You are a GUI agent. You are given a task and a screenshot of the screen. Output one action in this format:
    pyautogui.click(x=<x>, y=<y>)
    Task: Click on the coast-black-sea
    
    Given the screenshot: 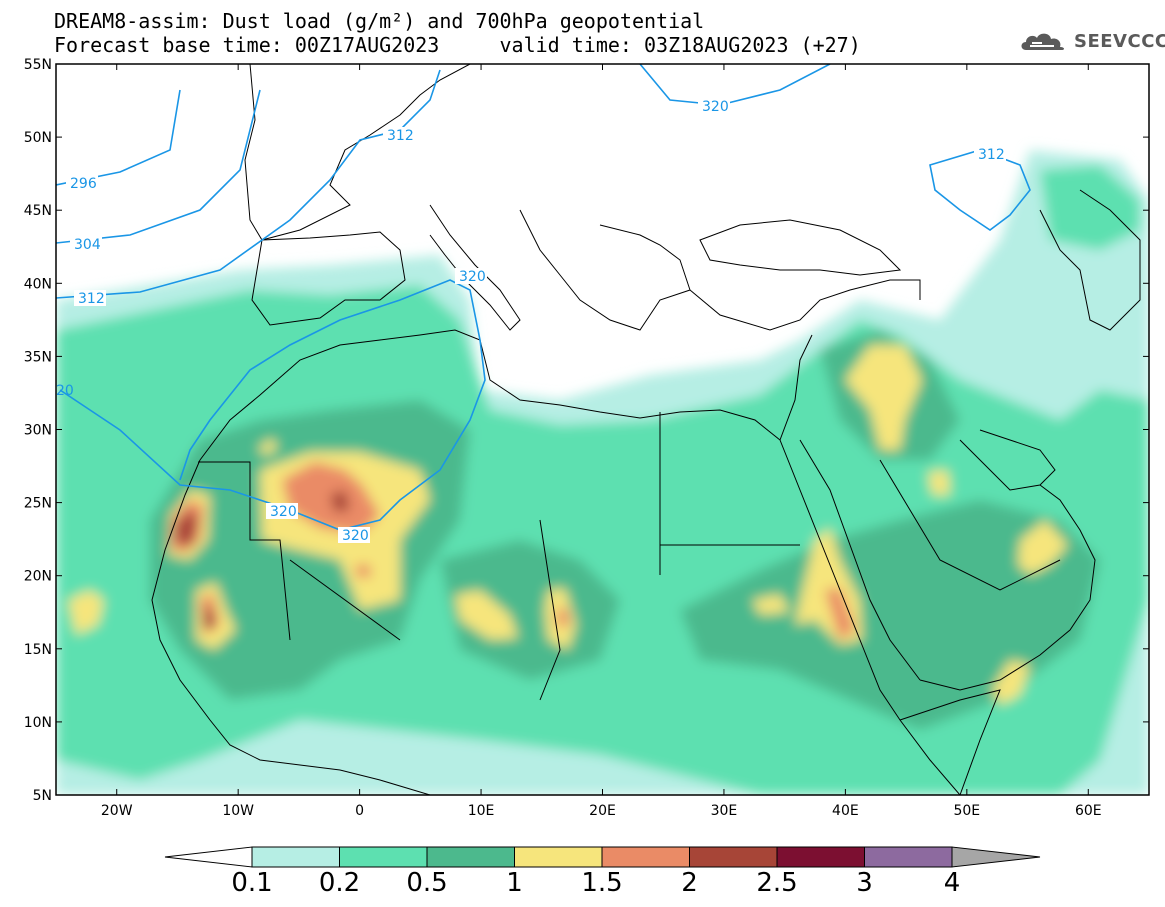 What is the action you would take?
    pyautogui.click(x=800, y=247)
    